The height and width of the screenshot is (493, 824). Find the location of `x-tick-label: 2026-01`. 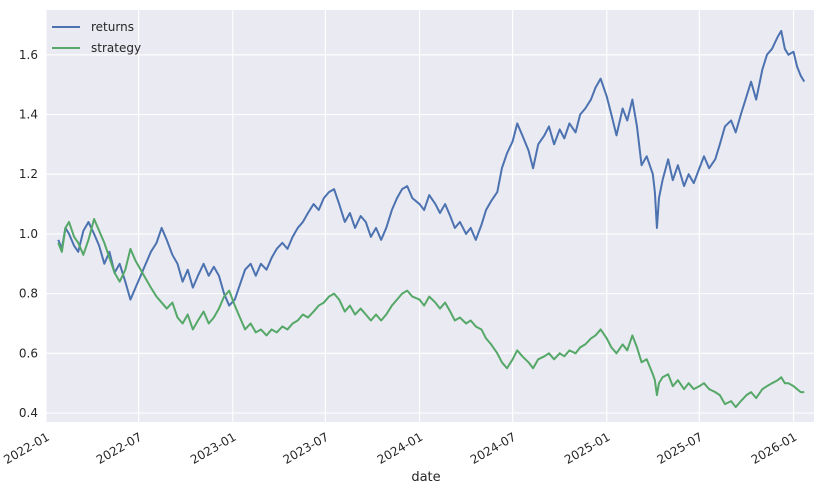

x-tick-label: 2026-01 is located at coordinates (774, 448).